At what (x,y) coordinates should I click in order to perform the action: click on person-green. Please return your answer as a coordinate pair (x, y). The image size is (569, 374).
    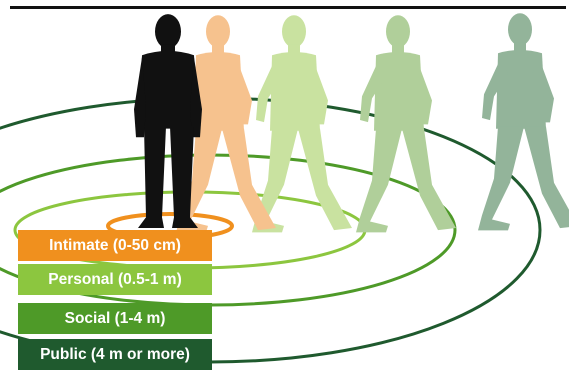
    Looking at the image, I should click on (406, 124).